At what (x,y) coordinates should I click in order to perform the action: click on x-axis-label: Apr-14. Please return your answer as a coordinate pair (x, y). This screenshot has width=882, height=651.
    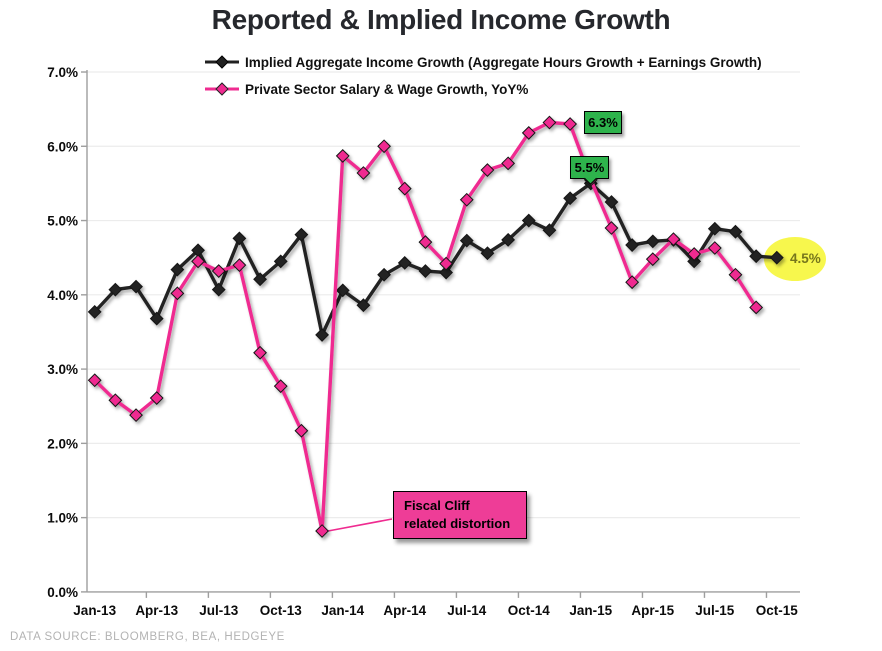
    Looking at the image, I should click on (404, 610).